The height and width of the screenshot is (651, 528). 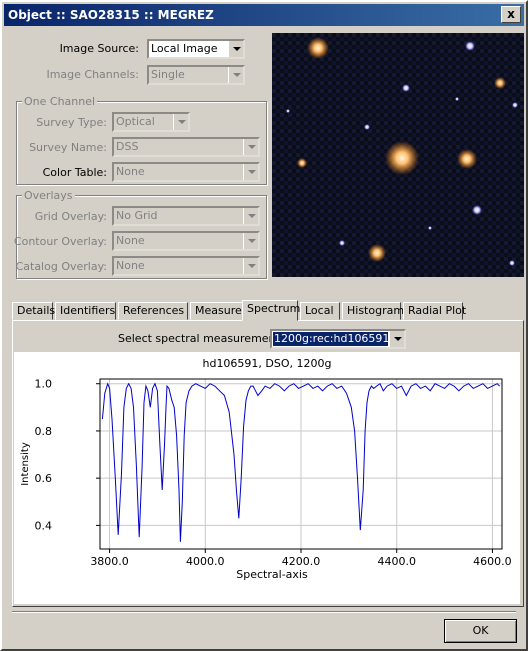 What do you see at coordinates (184, 48) in the screenshot?
I see `image-source-value: Local Image` at bounding box center [184, 48].